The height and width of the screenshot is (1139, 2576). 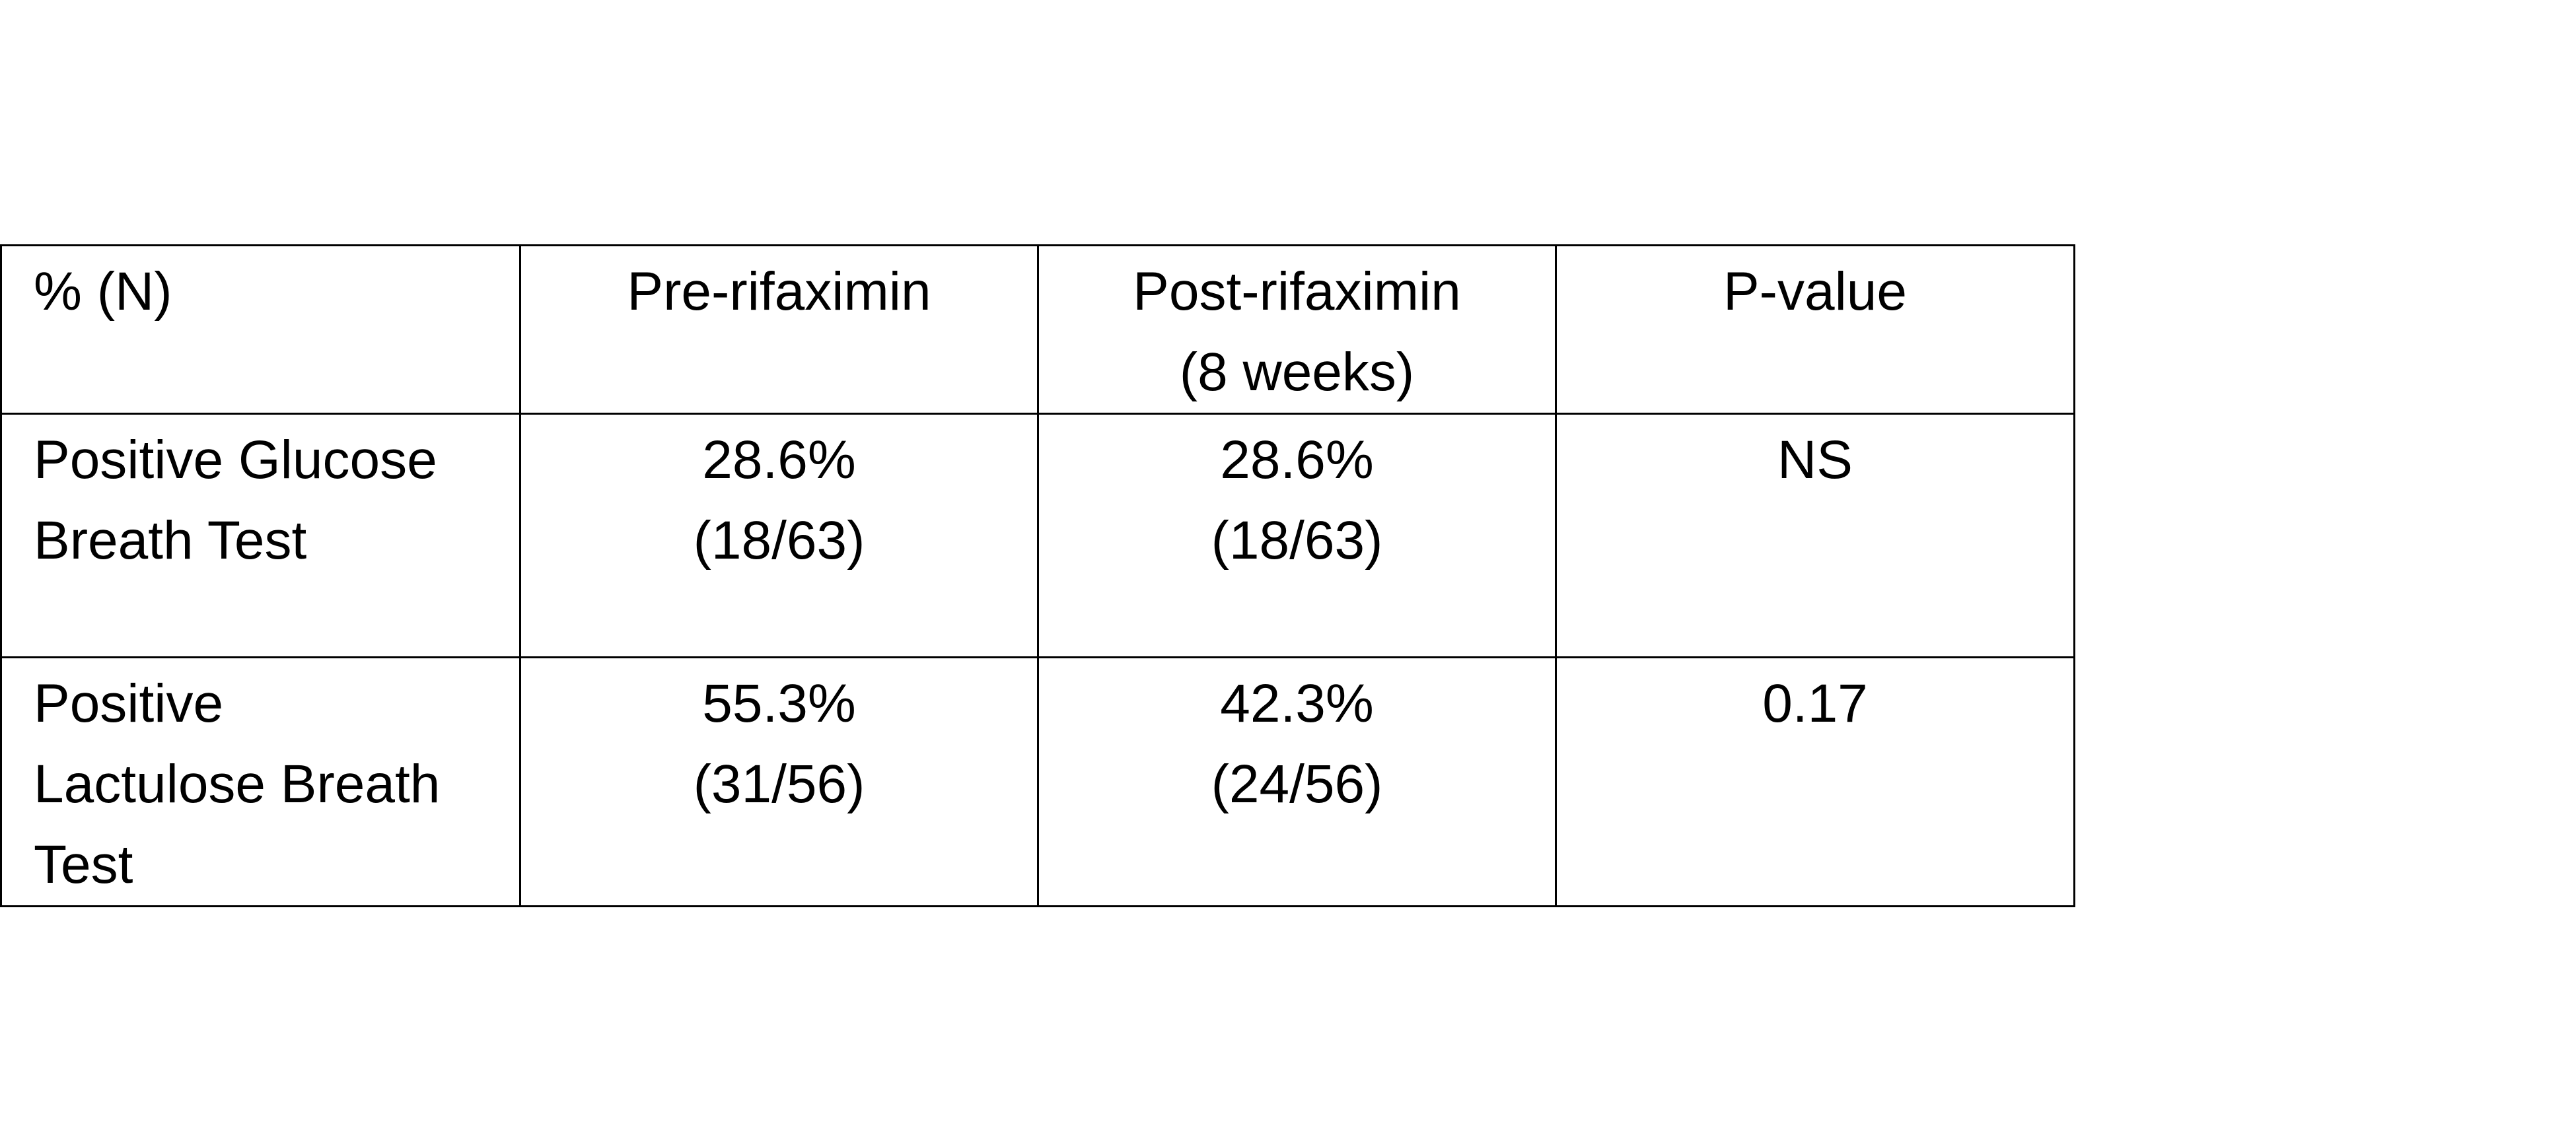 What do you see at coordinates (1815, 291) in the screenshot?
I see `header-p-value: P-value` at bounding box center [1815, 291].